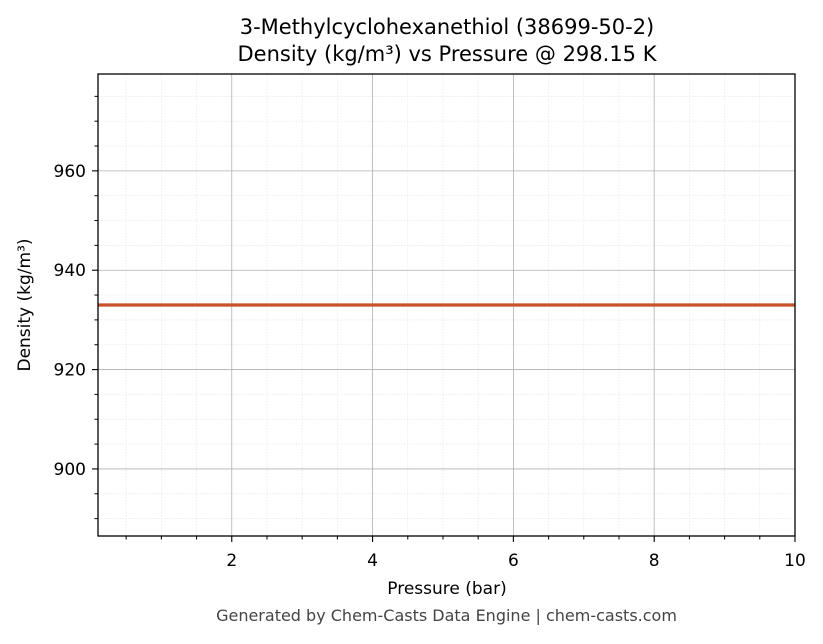  What do you see at coordinates (70, 321) in the screenshot?
I see `y-tick-labels: 900 920 940 960` at bounding box center [70, 321].